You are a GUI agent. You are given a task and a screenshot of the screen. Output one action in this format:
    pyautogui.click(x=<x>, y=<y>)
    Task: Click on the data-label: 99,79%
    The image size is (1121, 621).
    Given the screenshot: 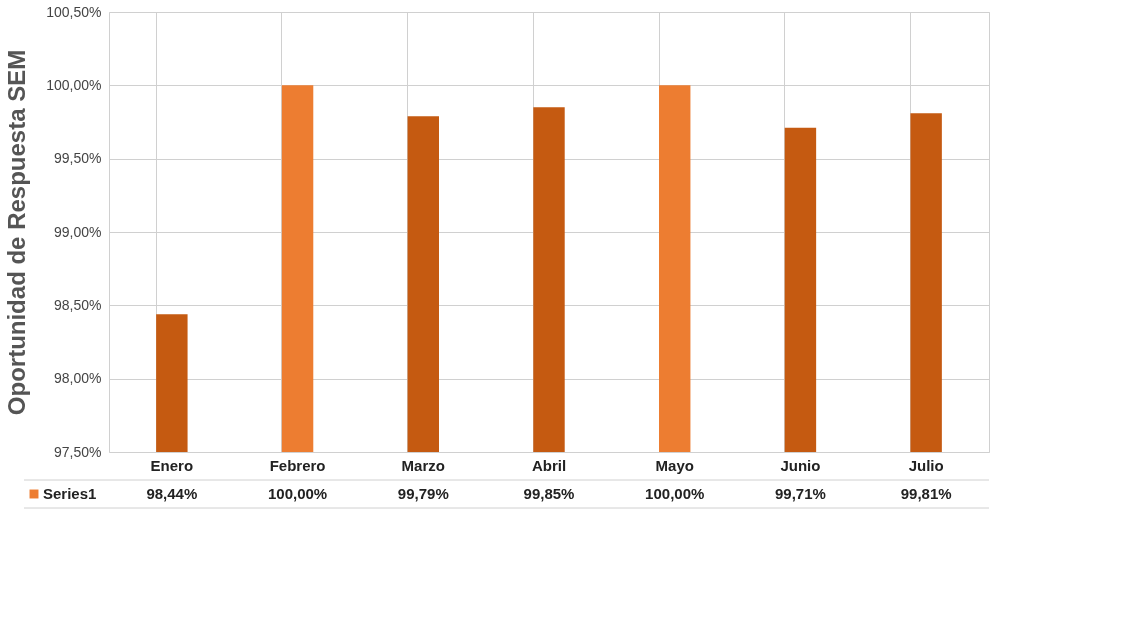 What is the action you would take?
    pyautogui.click(x=423, y=493)
    